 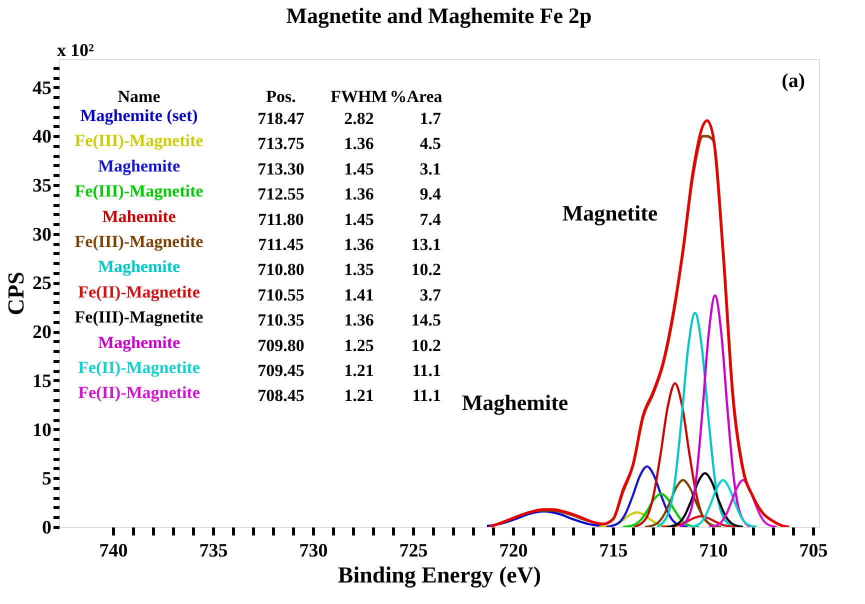 I want to click on x-tick-label: 705, so click(x=813, y=551).